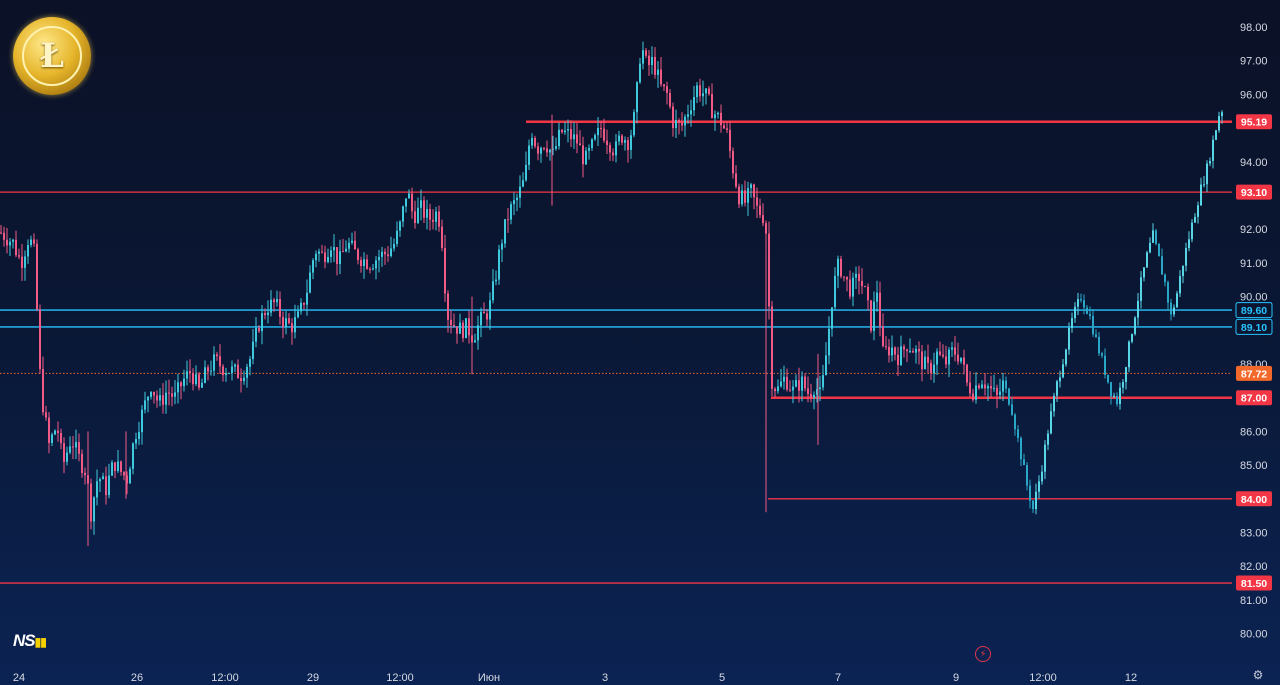 The height and width of the screenshot is (685, 1280). Describe the element at coordinates (605, 678) in the screenshot. I see `x-tick-label: 3` at that location.